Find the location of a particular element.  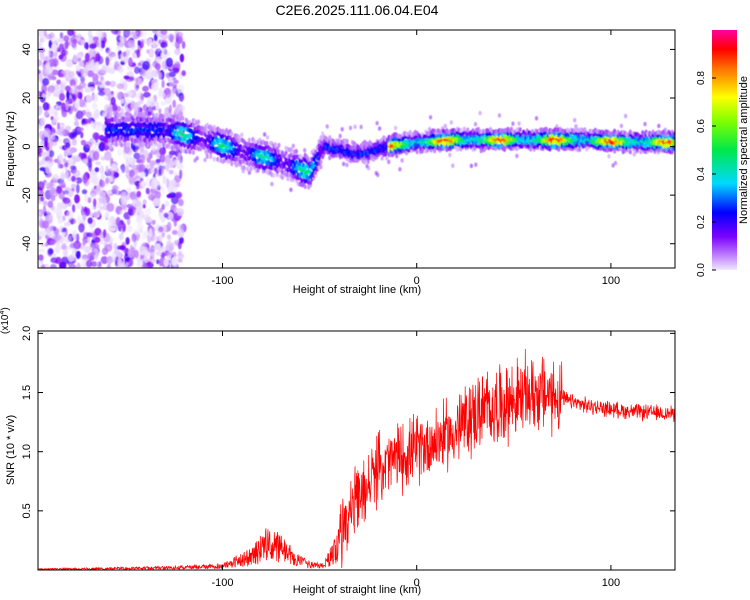

snr-scale-label: (x104) is located at coordinates (5, 320).